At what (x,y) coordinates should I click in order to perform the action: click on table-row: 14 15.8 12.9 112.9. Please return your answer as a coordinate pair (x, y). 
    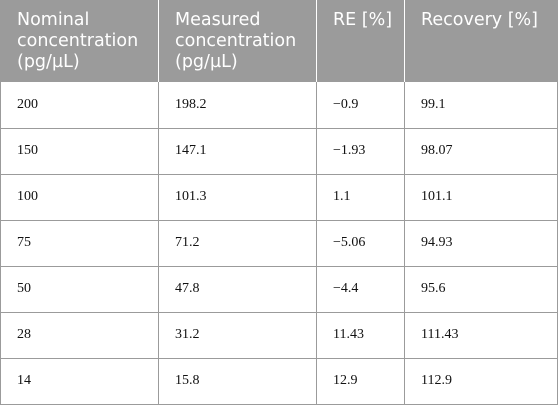
    Looking at the image, I should click on (279, 381).